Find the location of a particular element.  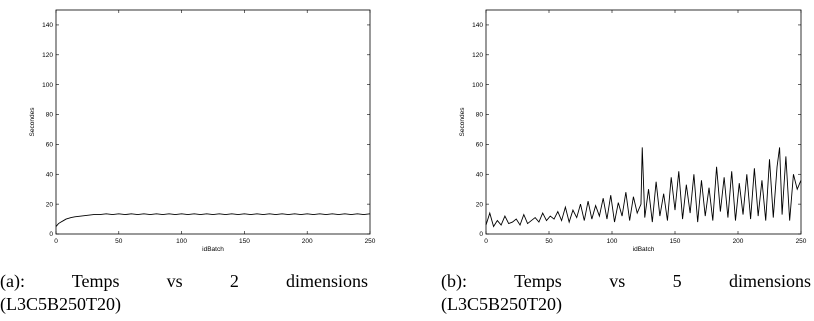

caption-a: (a): Temps vs 2 dimensions (L3C5B250T20) is located at coordinates (184, 293).